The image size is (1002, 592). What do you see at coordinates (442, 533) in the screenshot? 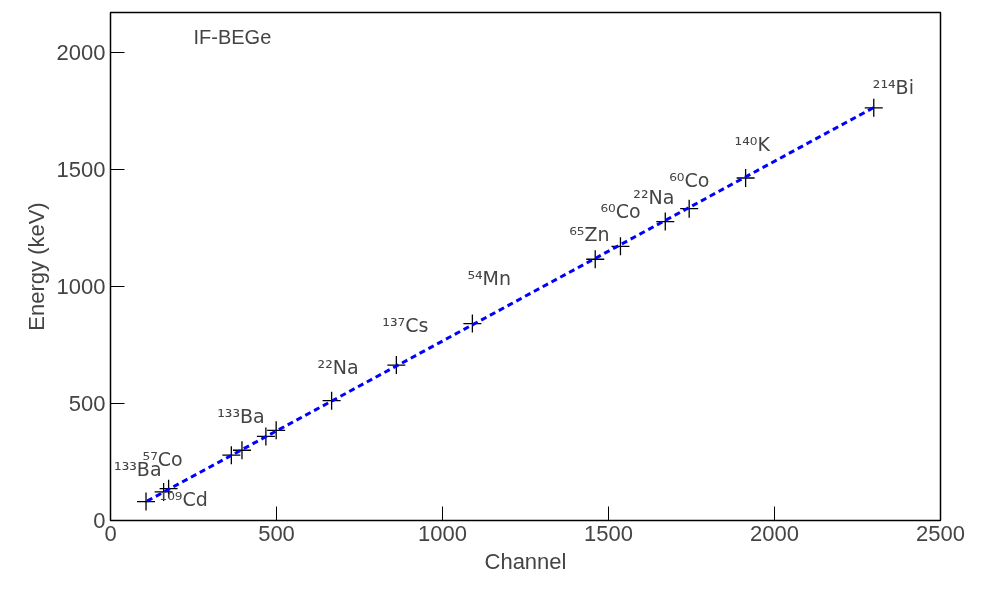
I see `x-tick-label: 1000` at bounding box center [442, 533].